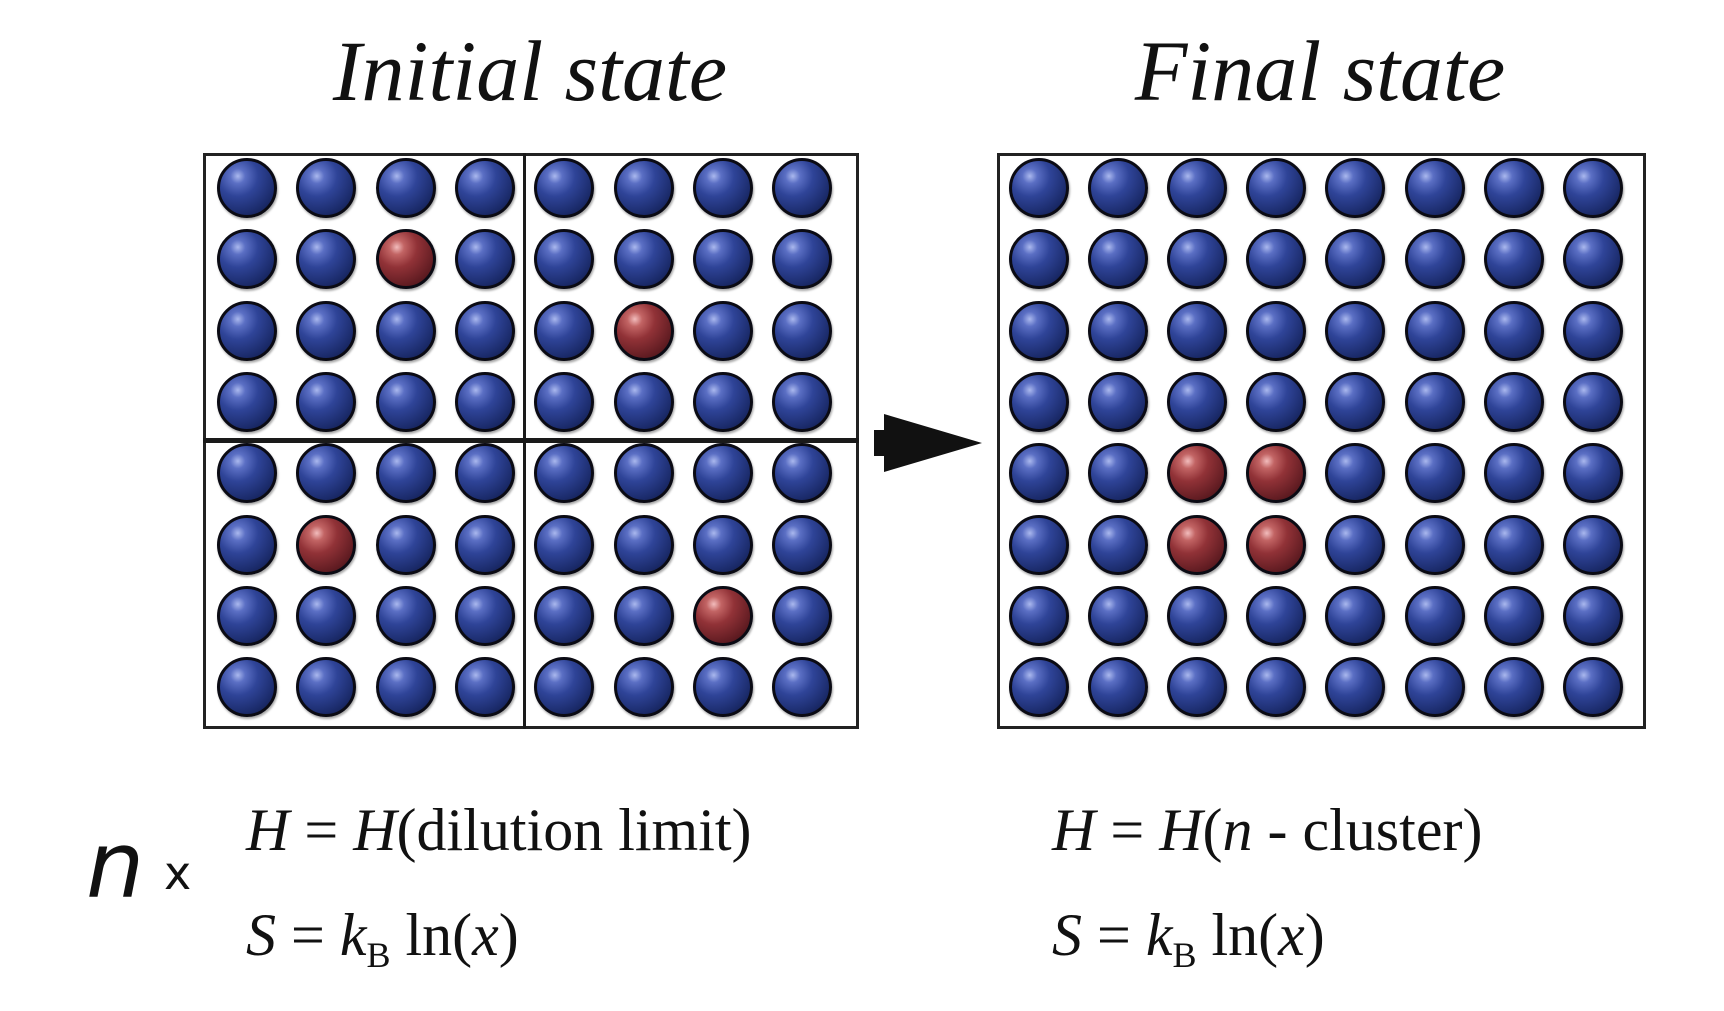 This screenshot has width=1724, height=1011. What do you see at coordinates (1188, 939) in the screenshot?
I see `final-entropy-equation: S = kB ln(x)` at bounding box center [1188, 939].